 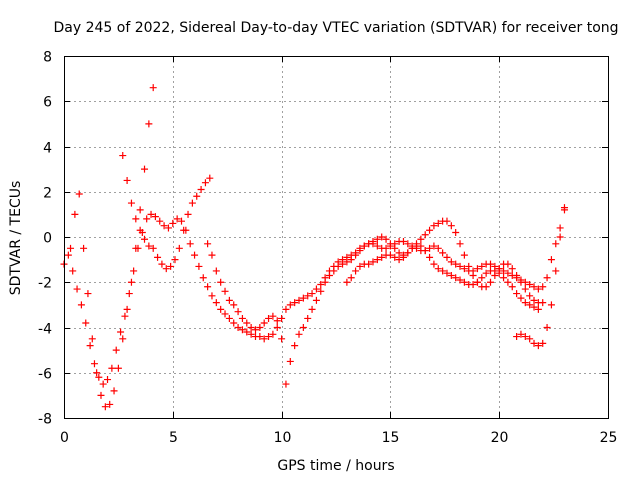 What do you see at coordinates (338, 438) in the screenshot?
I see `x-tick-labels: 0 5 10 15 20 25` at bounding box center [338, 438].